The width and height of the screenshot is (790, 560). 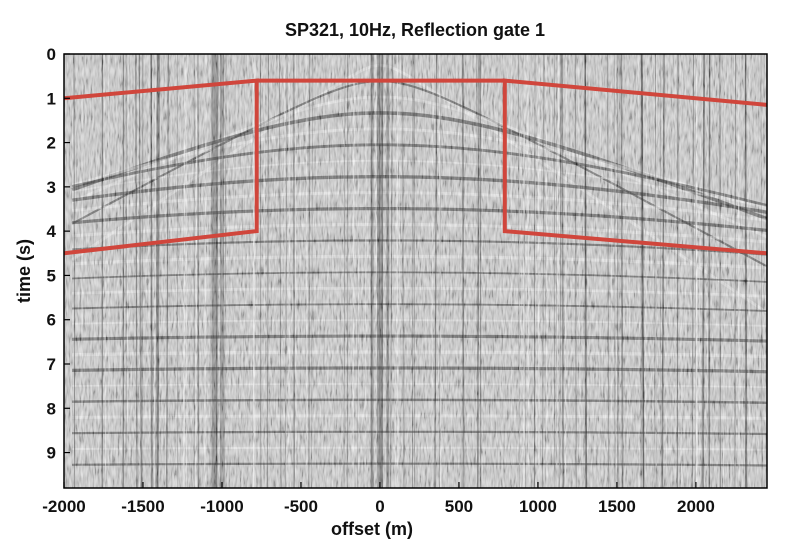 I want to click on x-tick-label: 2000, so click(x=696, y=506).